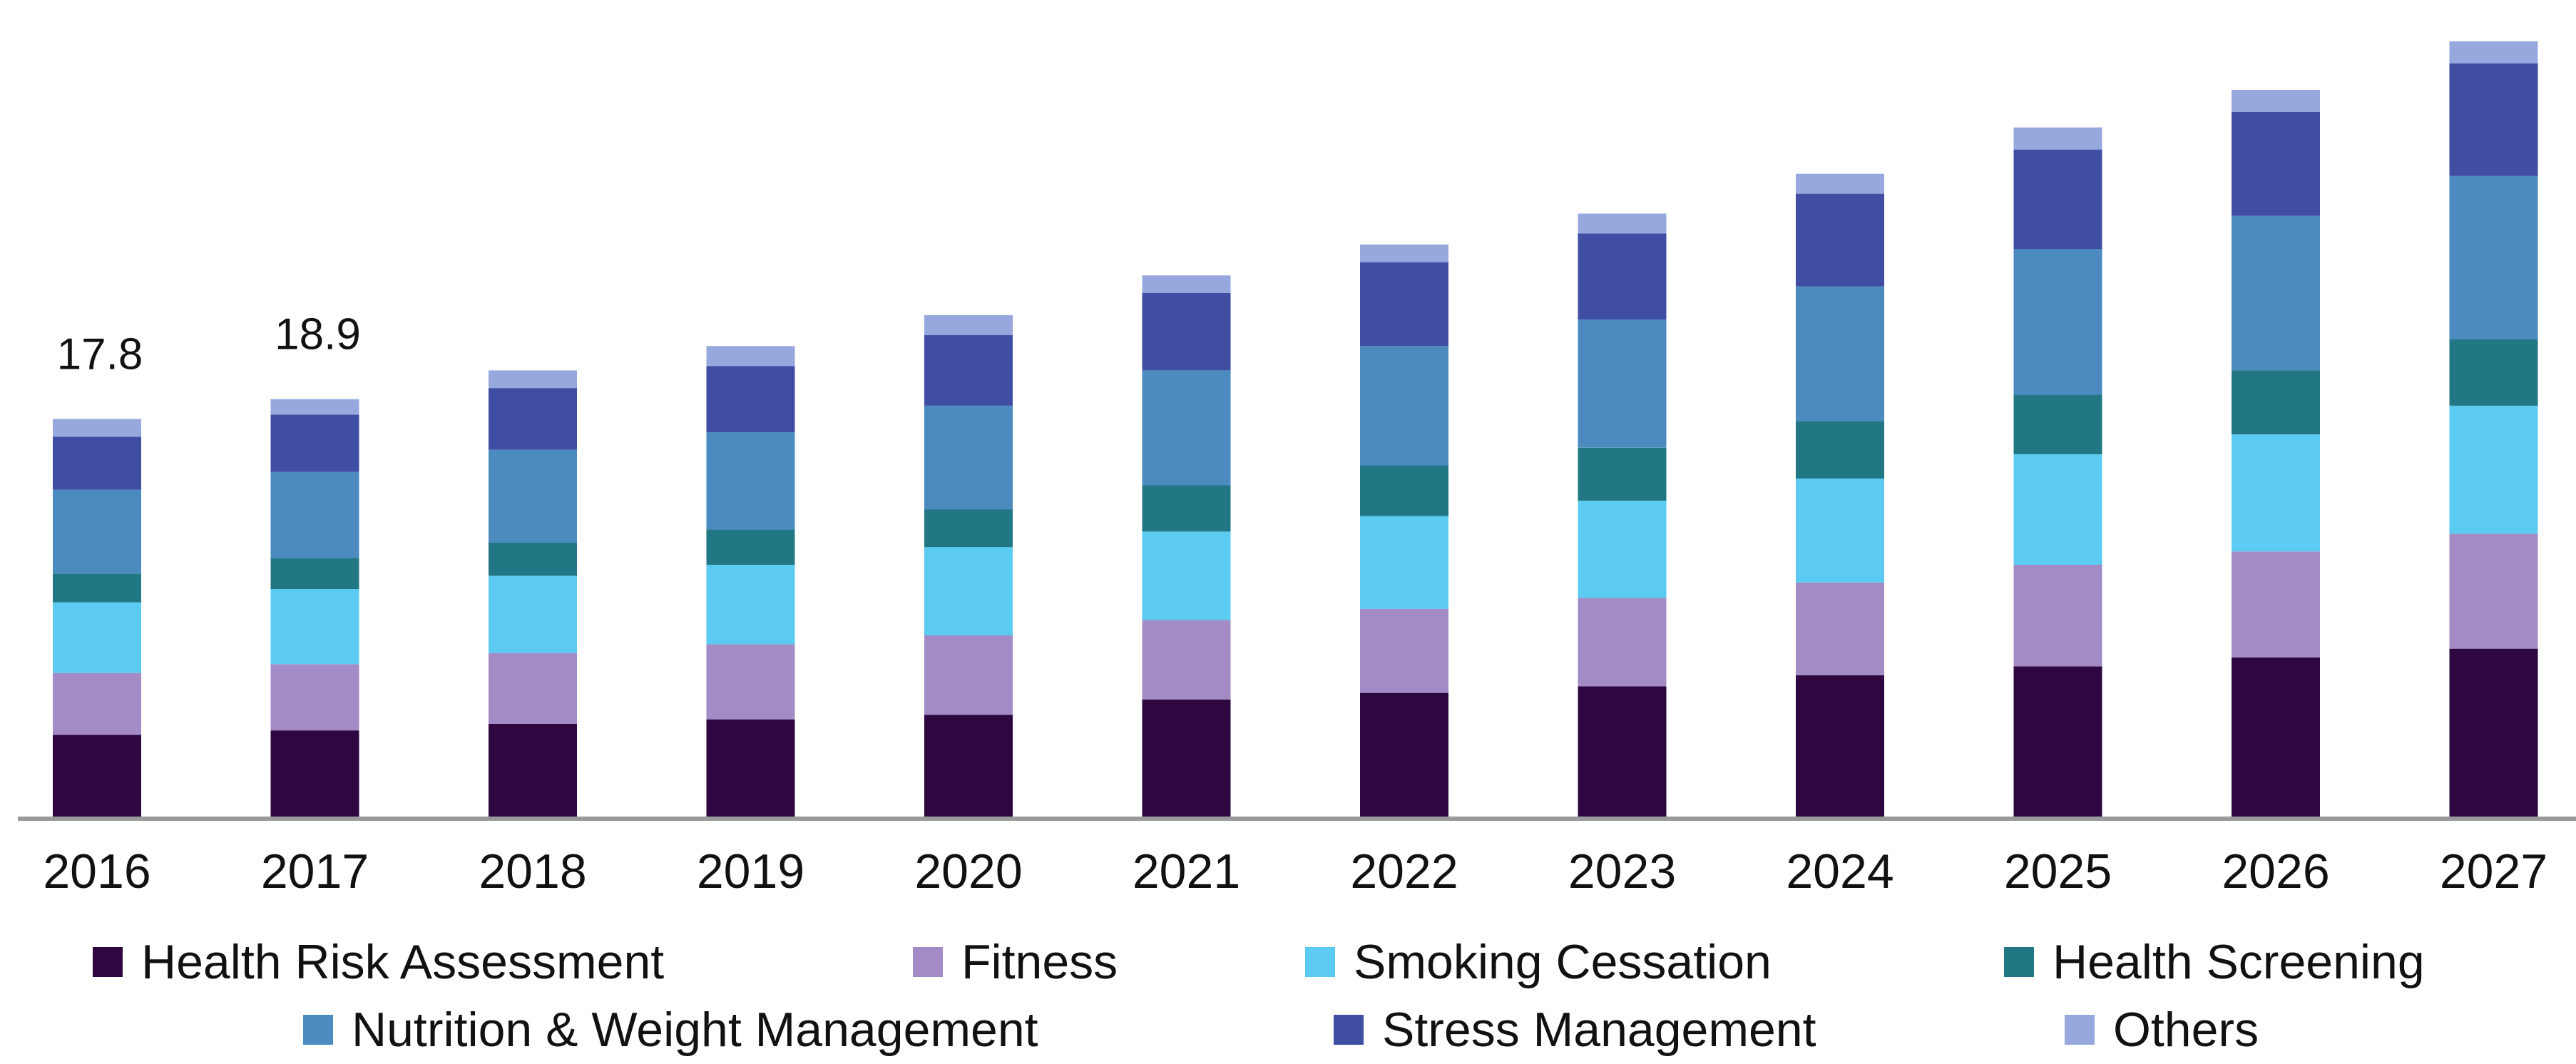 Image resolution: width=2576 pixels, height=1064 pixels. I want to click on legend-label: Nutrition & Weight Management, so click(695, 1030).